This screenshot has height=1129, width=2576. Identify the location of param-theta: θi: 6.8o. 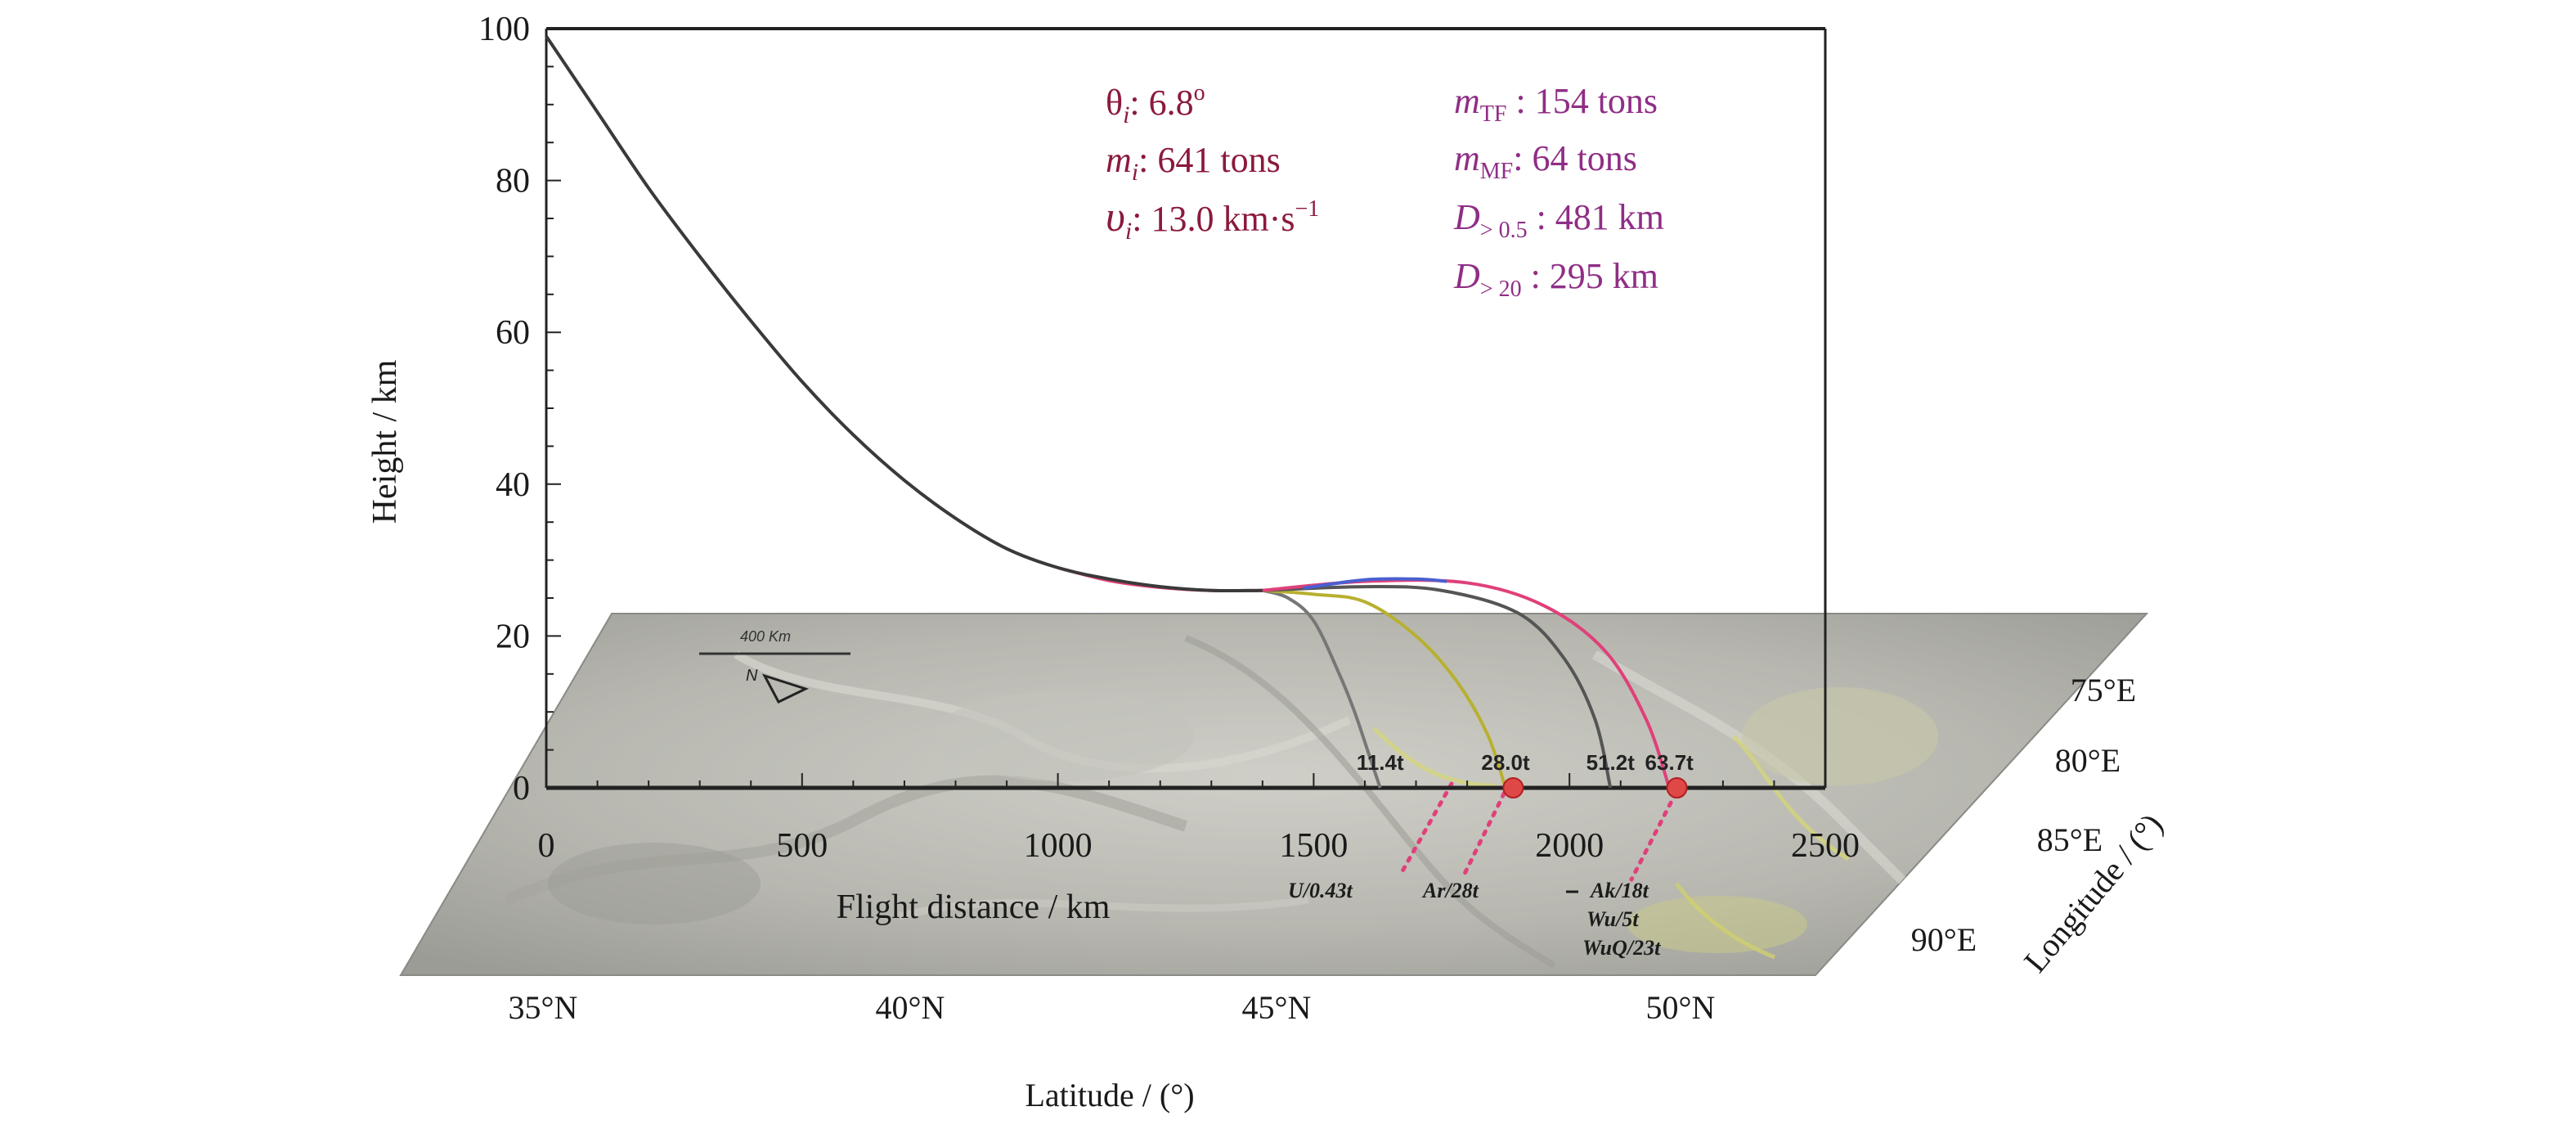
(1155, 104).